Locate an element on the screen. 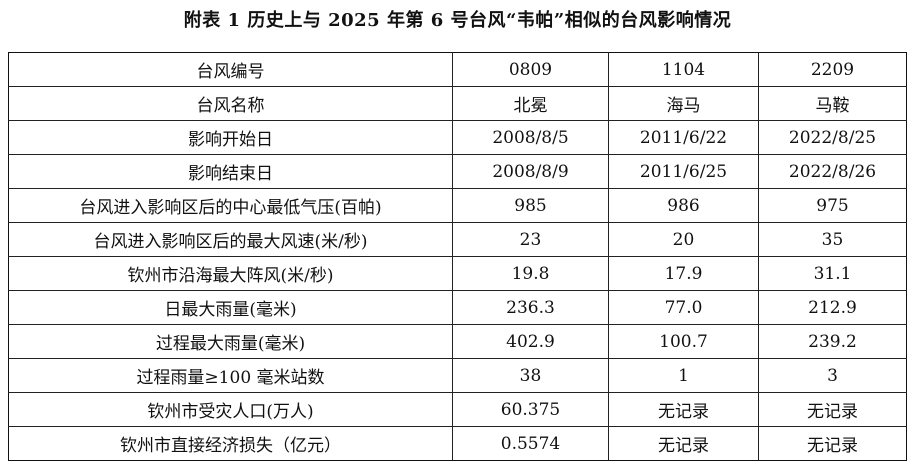 The image size is (915, 468). table-cell: 2011/6/22 is located at coordinates (683, 137).